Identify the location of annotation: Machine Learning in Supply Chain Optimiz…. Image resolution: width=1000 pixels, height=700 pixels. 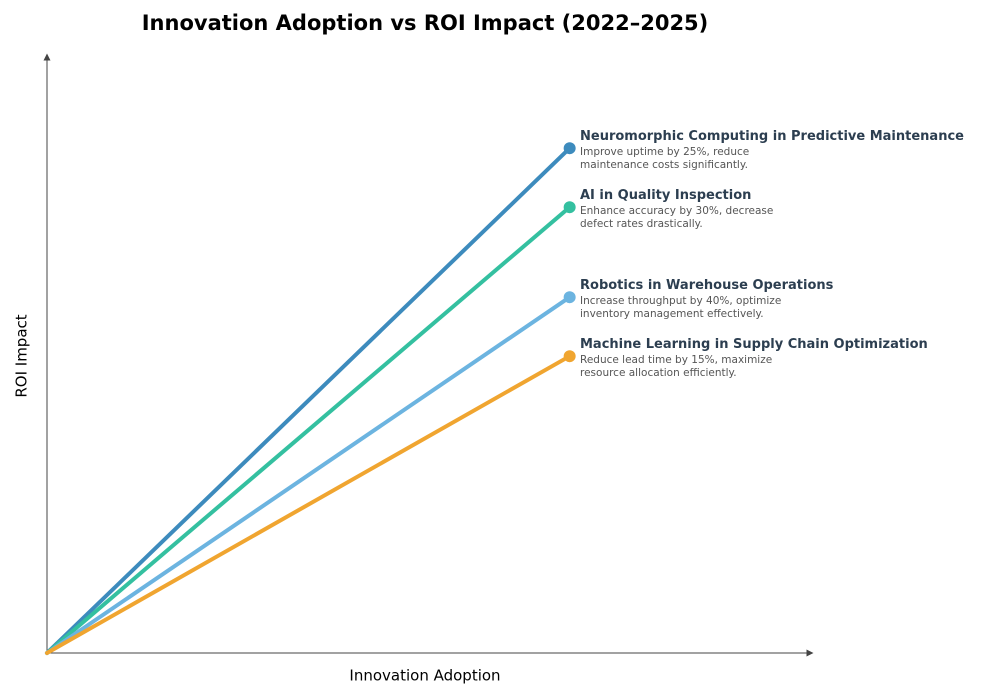
(754, 358).